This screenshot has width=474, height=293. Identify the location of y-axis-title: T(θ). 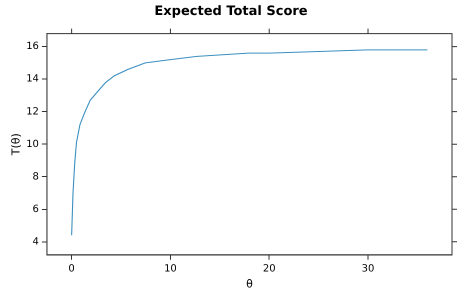
(15, 144).